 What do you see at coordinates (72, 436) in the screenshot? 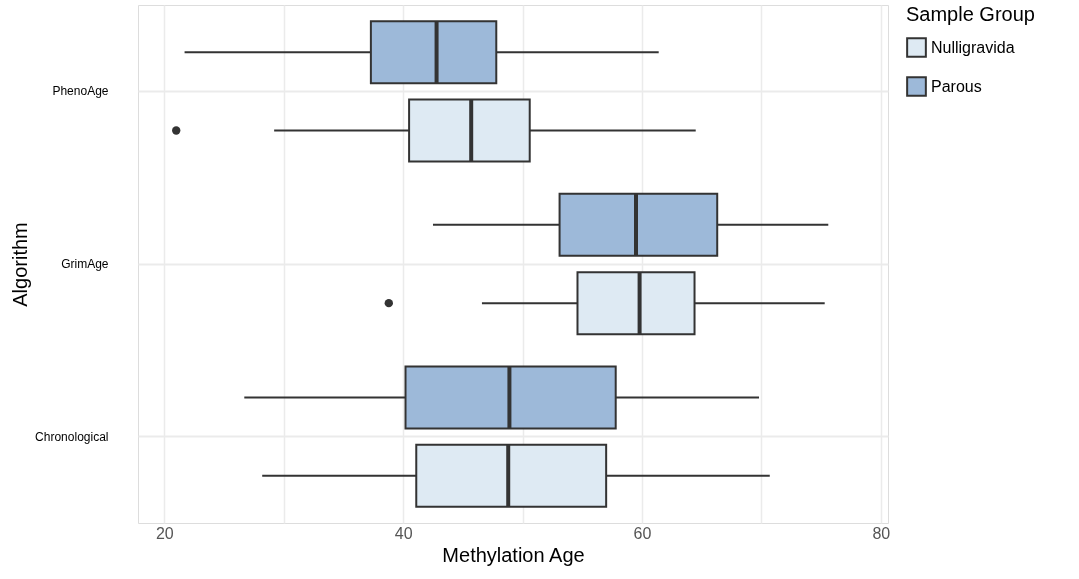
I see `y-tick-label: Chronological` at bounding box center [72, 436].